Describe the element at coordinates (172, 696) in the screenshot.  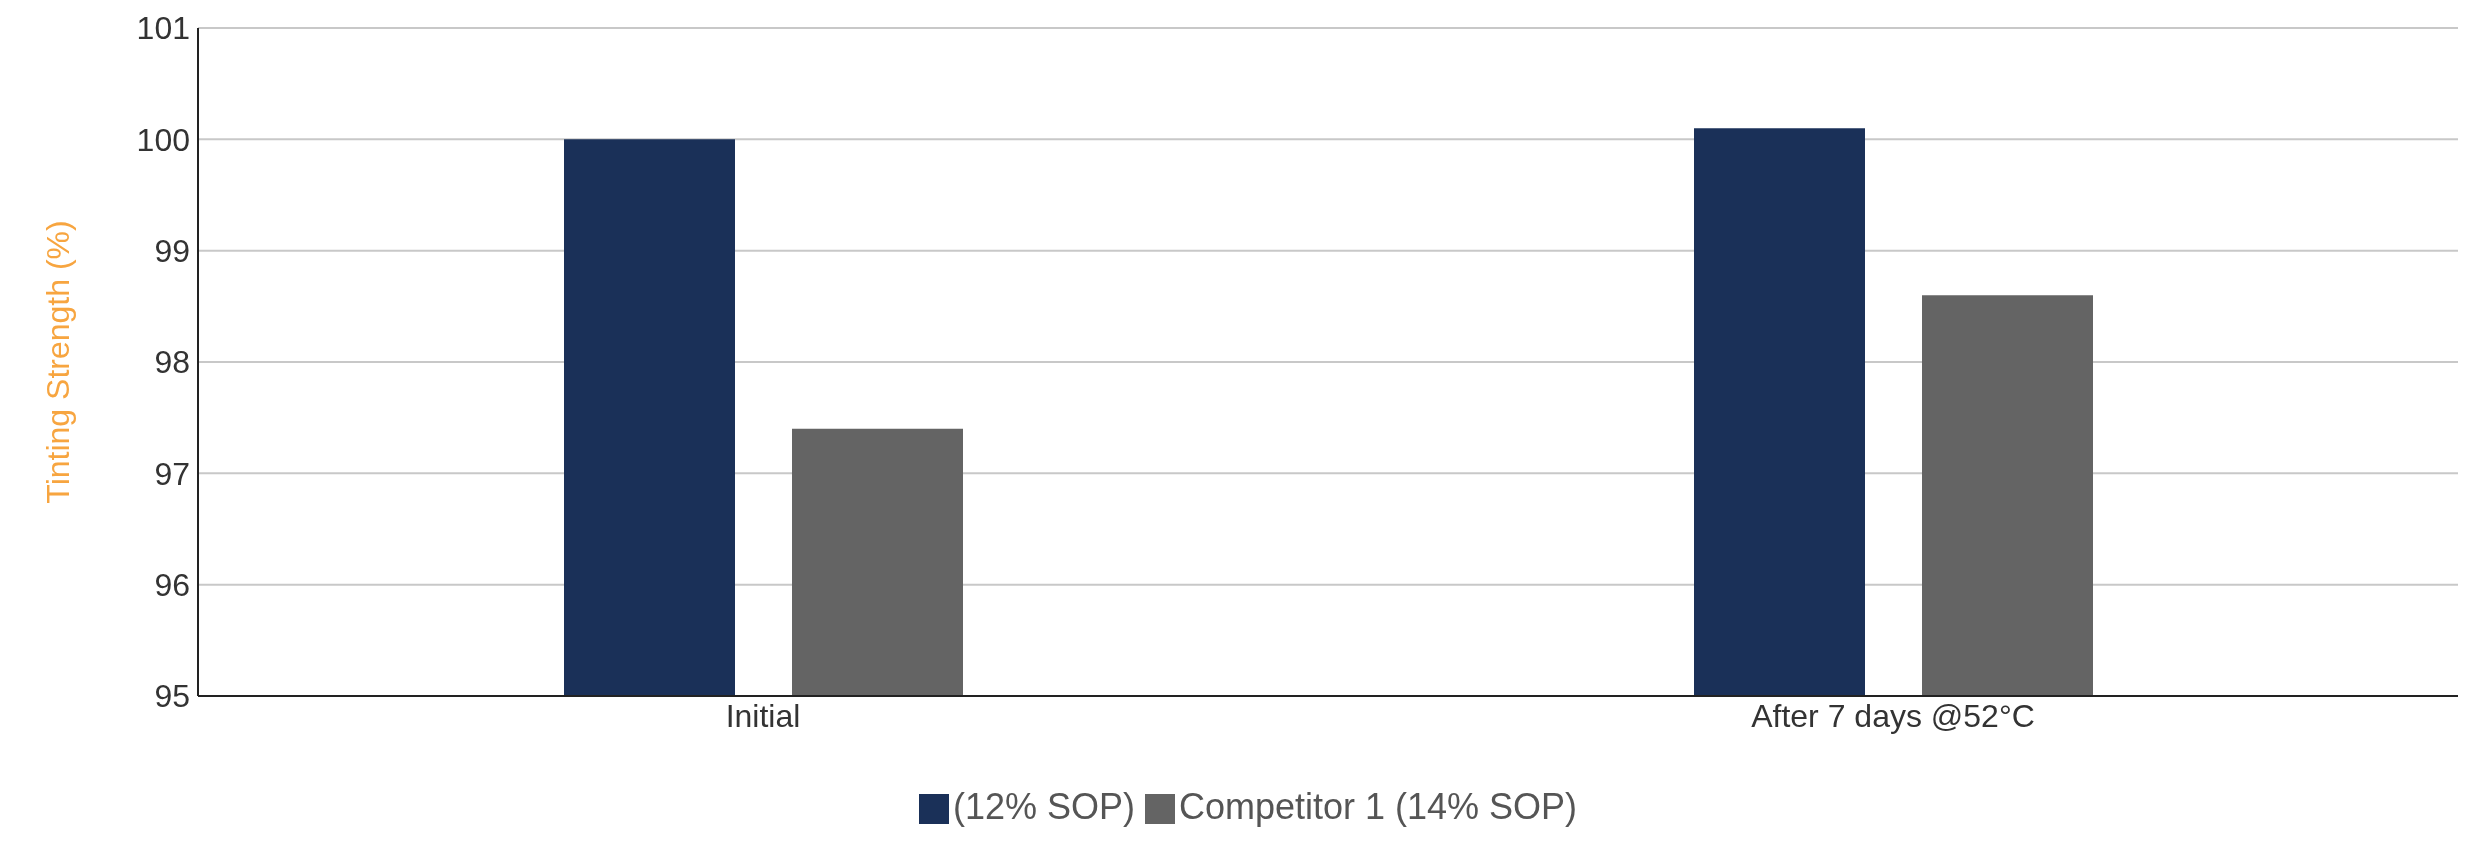
I see `y-tick-label: 95` at that location.